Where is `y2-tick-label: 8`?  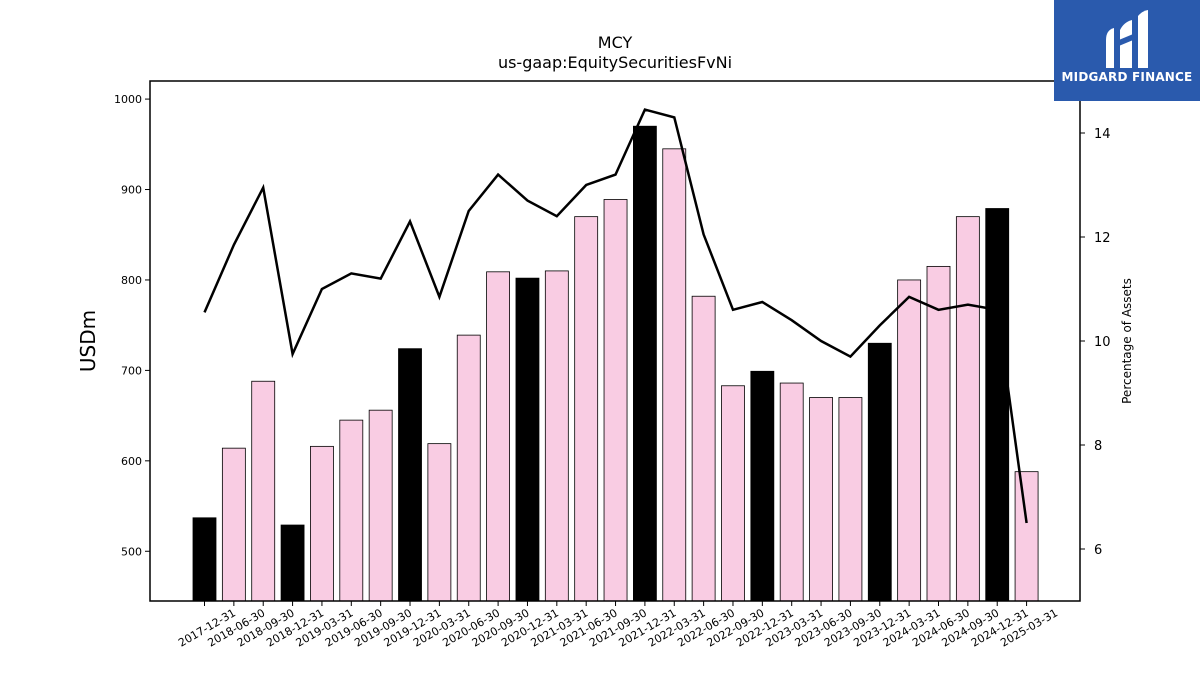
y2-tick-label: 8 is located at coordinates (1098, 446).